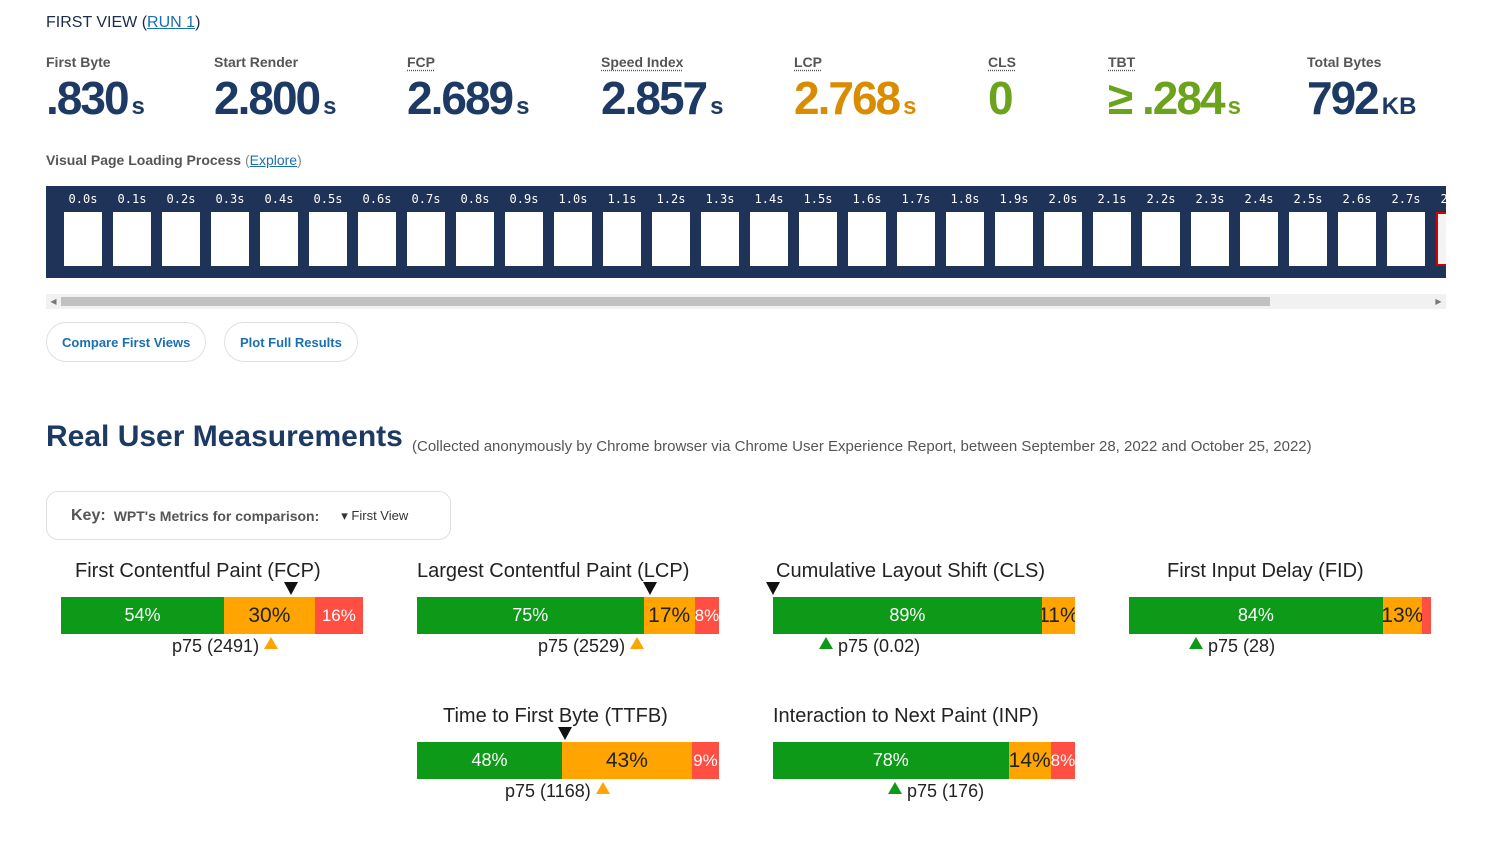 This screenshot has width=1494, height=849. What do you see at coordinates (1112, 199) in the screenshot?
I see `frame-time: 2.1s` at bounding box center [1112, 199].